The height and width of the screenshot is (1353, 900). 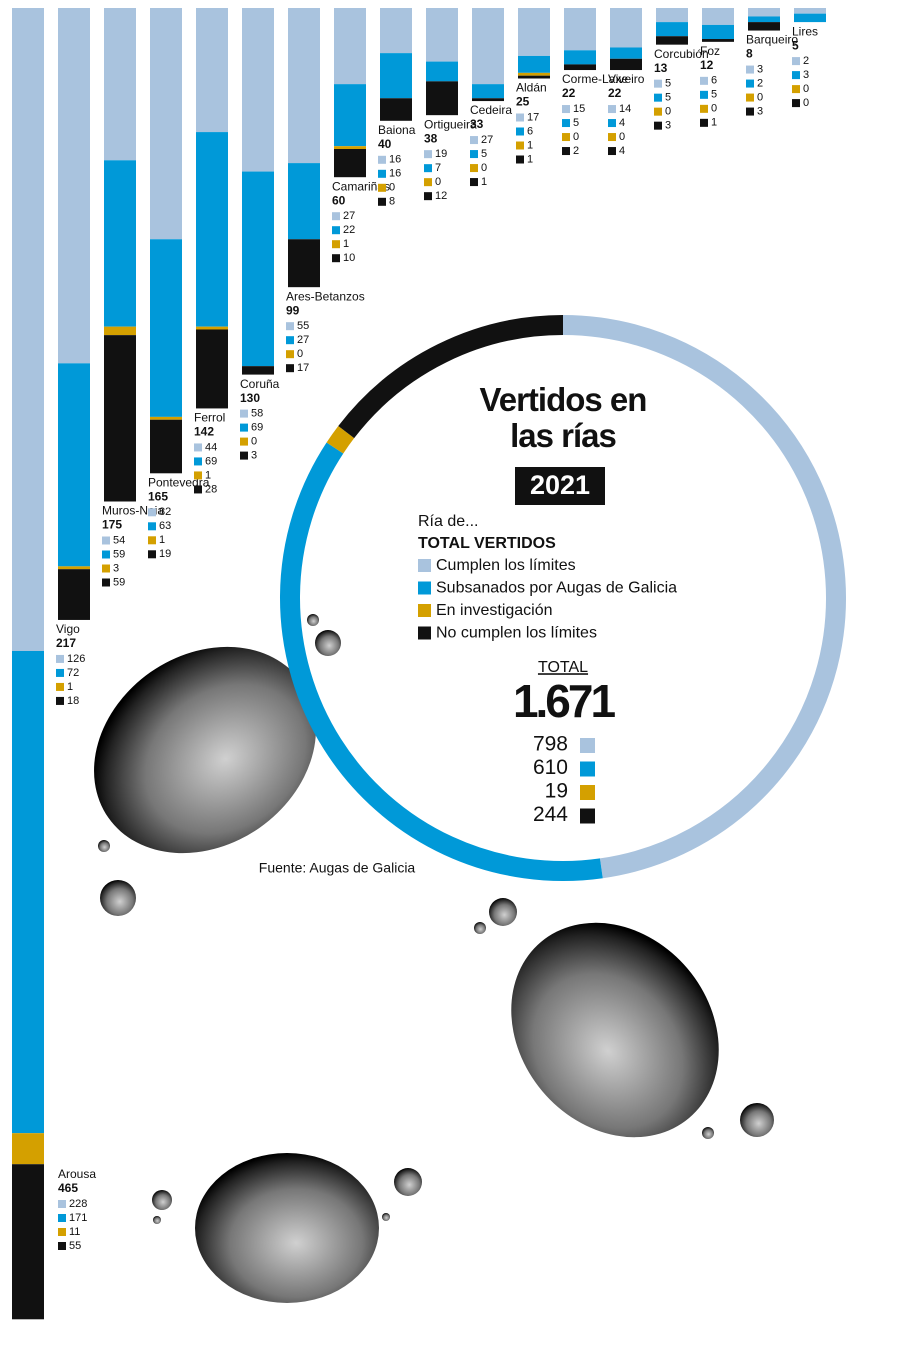 What do you see at coordinates (75, 1246) in the screenshot?
I see `value-label: 55` at bounding box center [75, 1246].